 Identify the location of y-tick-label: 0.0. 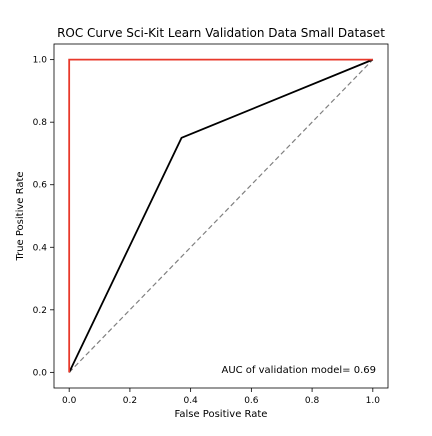
(40, 373).